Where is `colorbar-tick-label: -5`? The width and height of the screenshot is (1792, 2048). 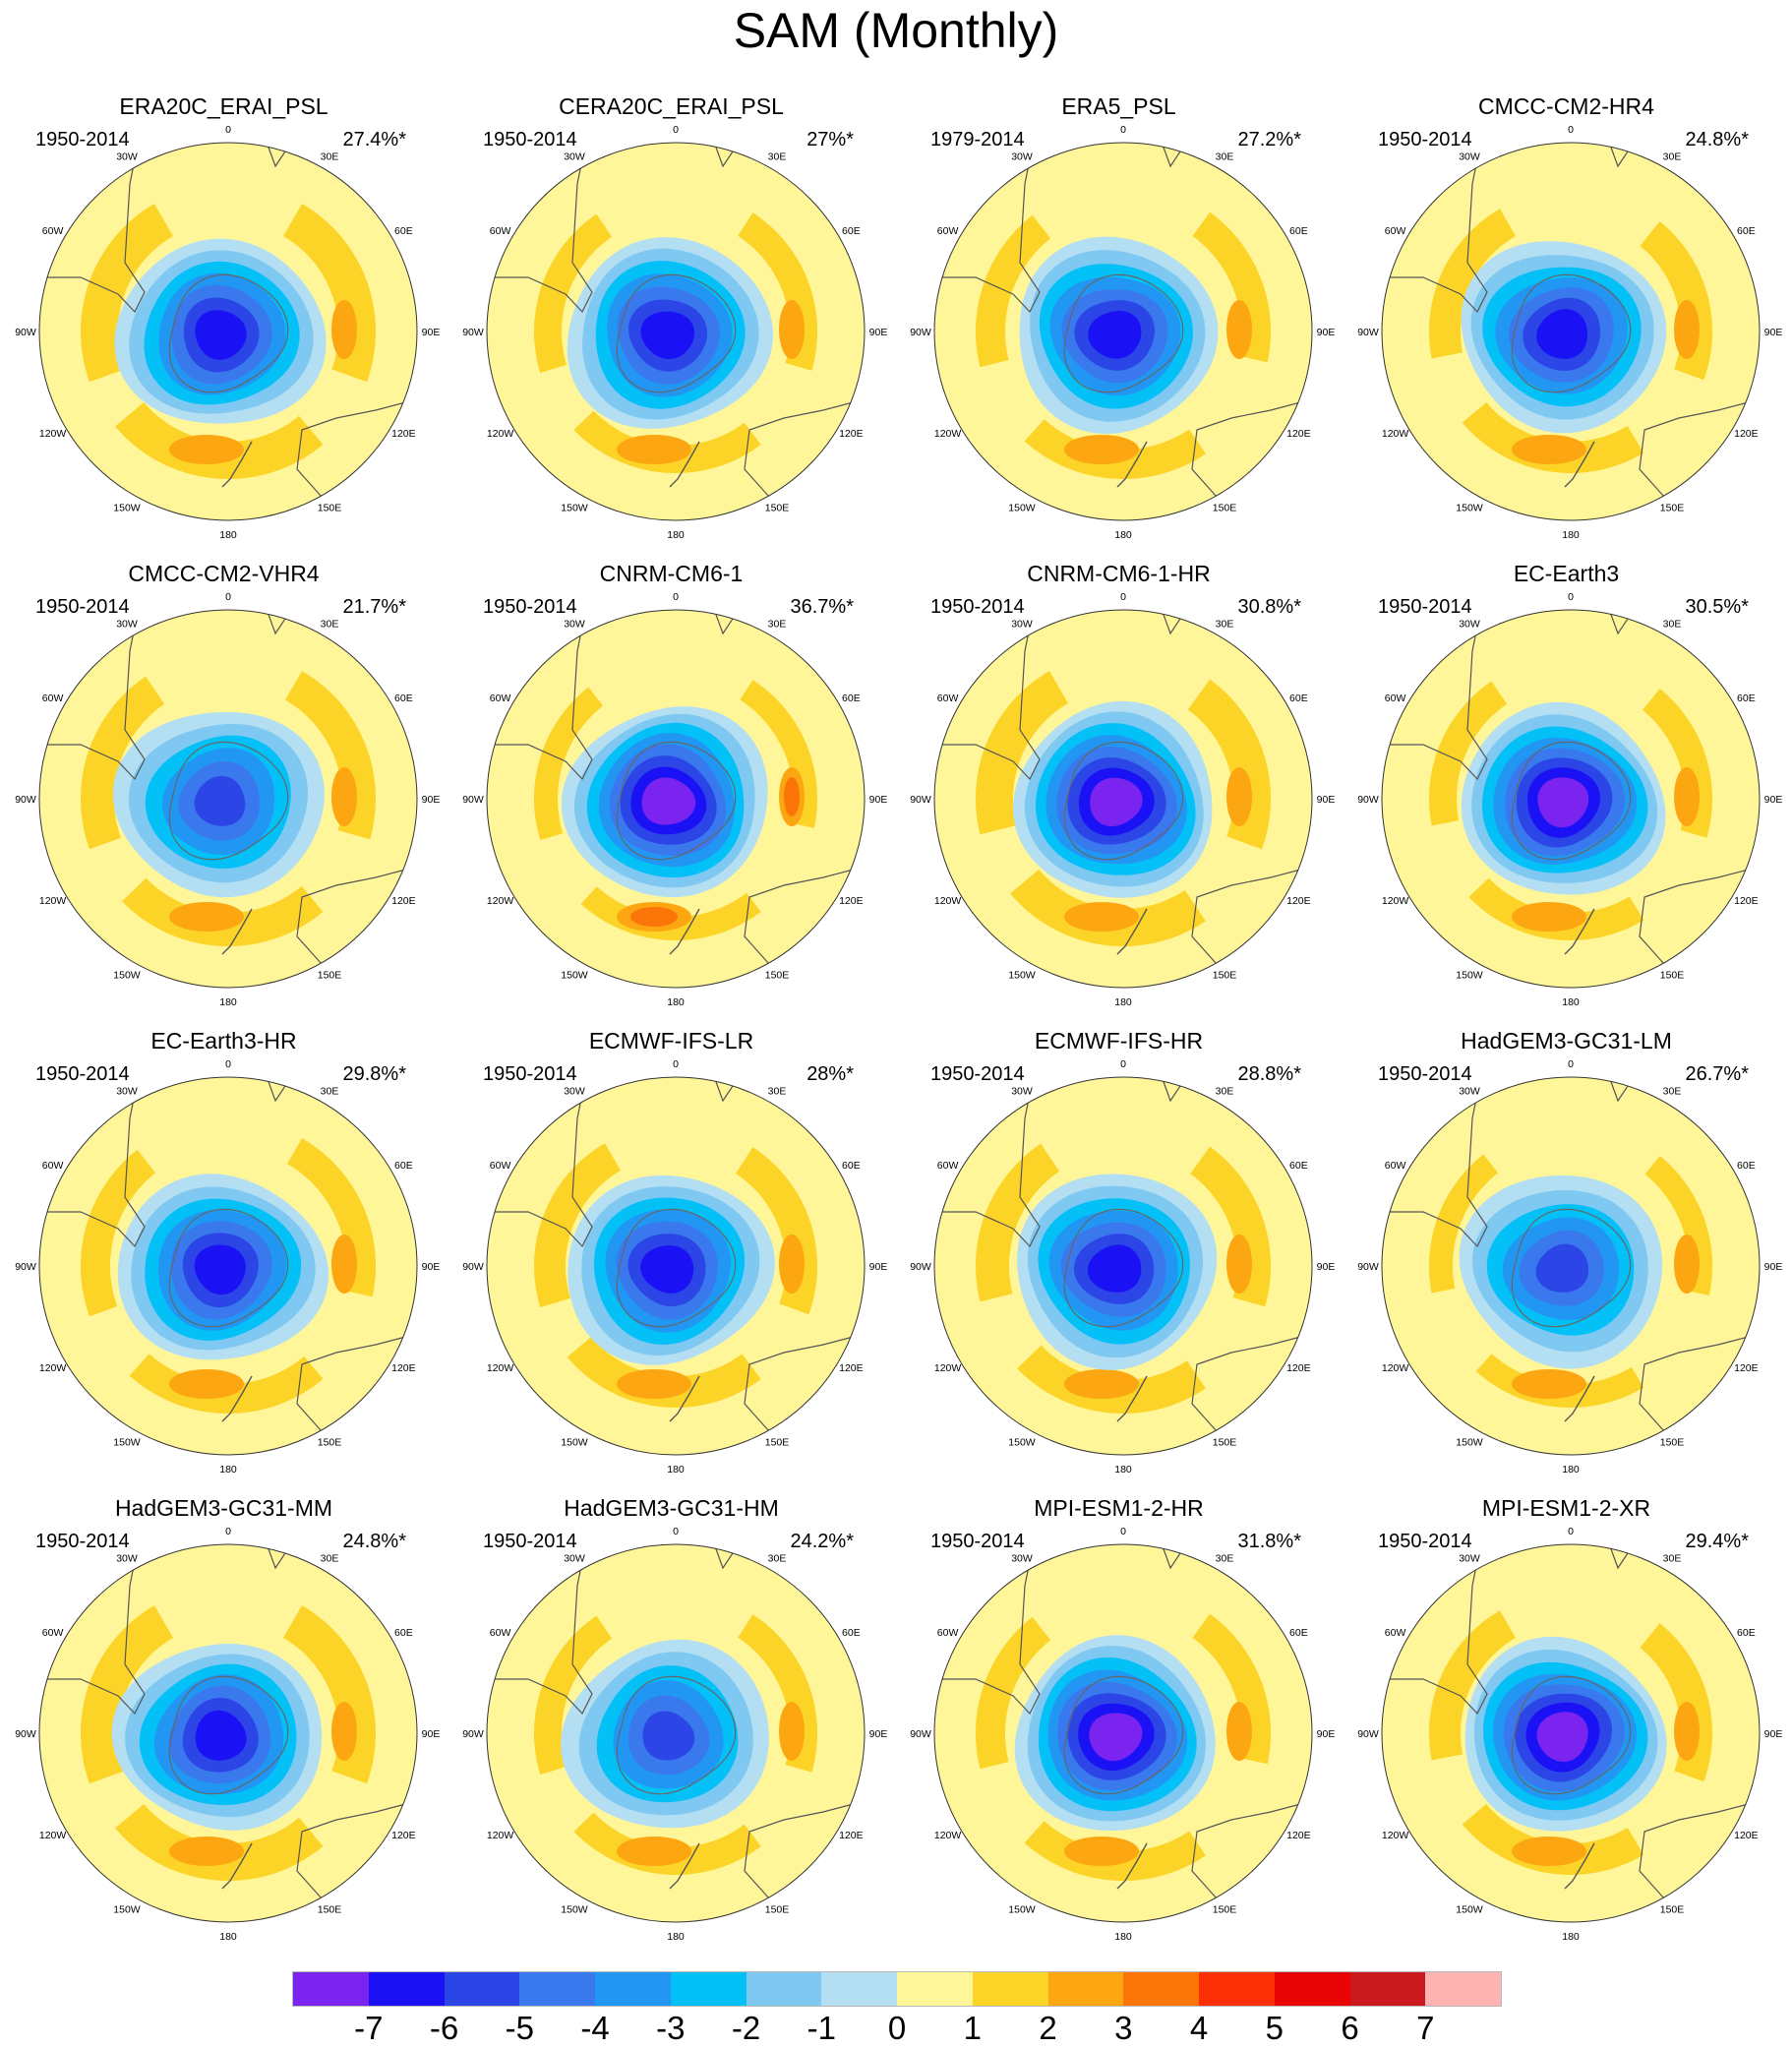 colorbar-tick-label: -5 is located at coordinates (519, 2028).